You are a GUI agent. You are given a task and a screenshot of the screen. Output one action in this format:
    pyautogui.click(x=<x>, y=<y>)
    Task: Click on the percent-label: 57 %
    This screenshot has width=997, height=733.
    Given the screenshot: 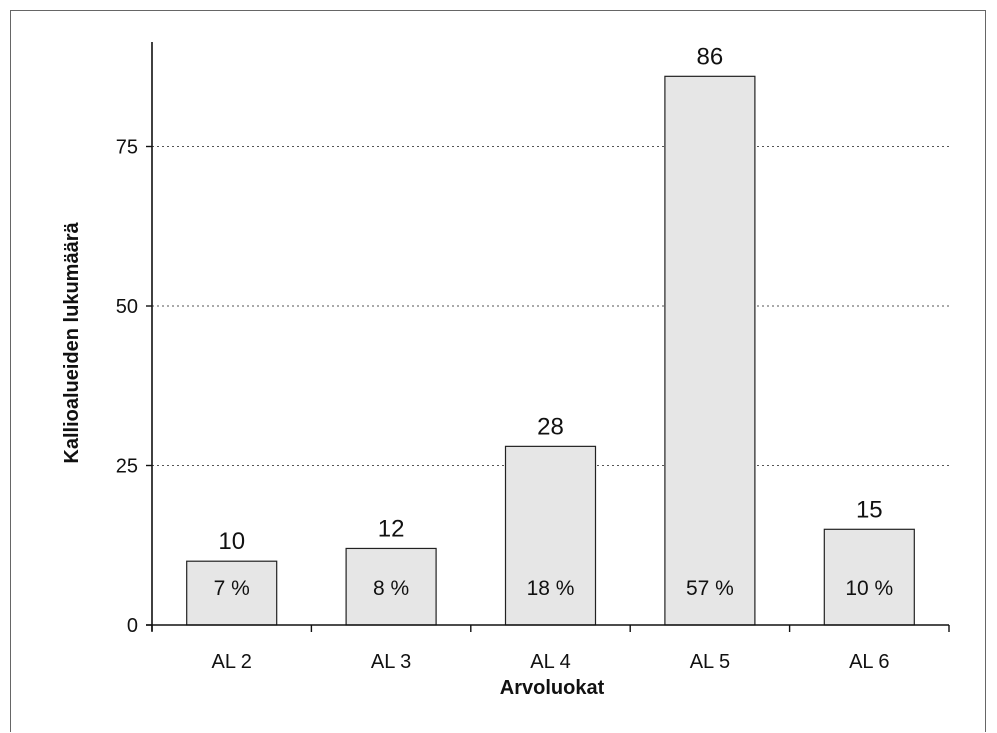 What is the action you would take?
    pyautogui.click(x=710, y=588)
    